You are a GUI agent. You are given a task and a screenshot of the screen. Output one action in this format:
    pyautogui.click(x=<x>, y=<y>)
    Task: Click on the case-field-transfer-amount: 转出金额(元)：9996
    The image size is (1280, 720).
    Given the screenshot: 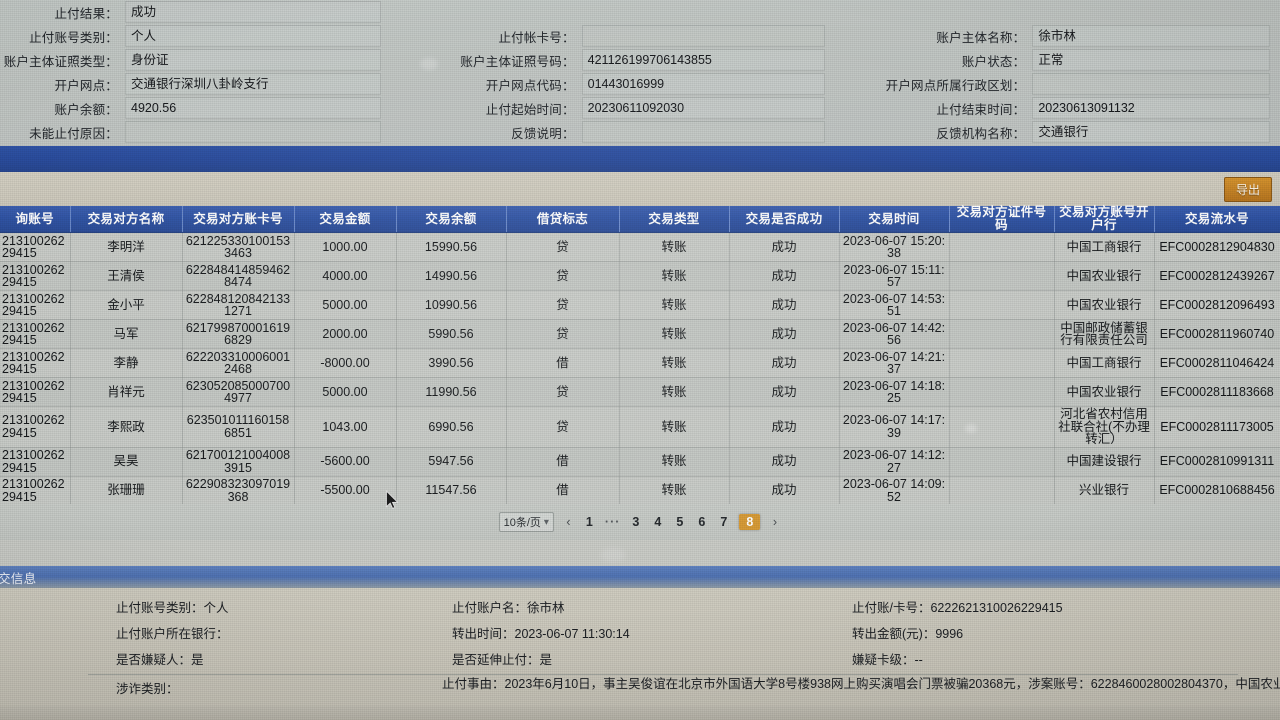 What is the action you would take?
    pyautogui.click(x=908, y=634)
    